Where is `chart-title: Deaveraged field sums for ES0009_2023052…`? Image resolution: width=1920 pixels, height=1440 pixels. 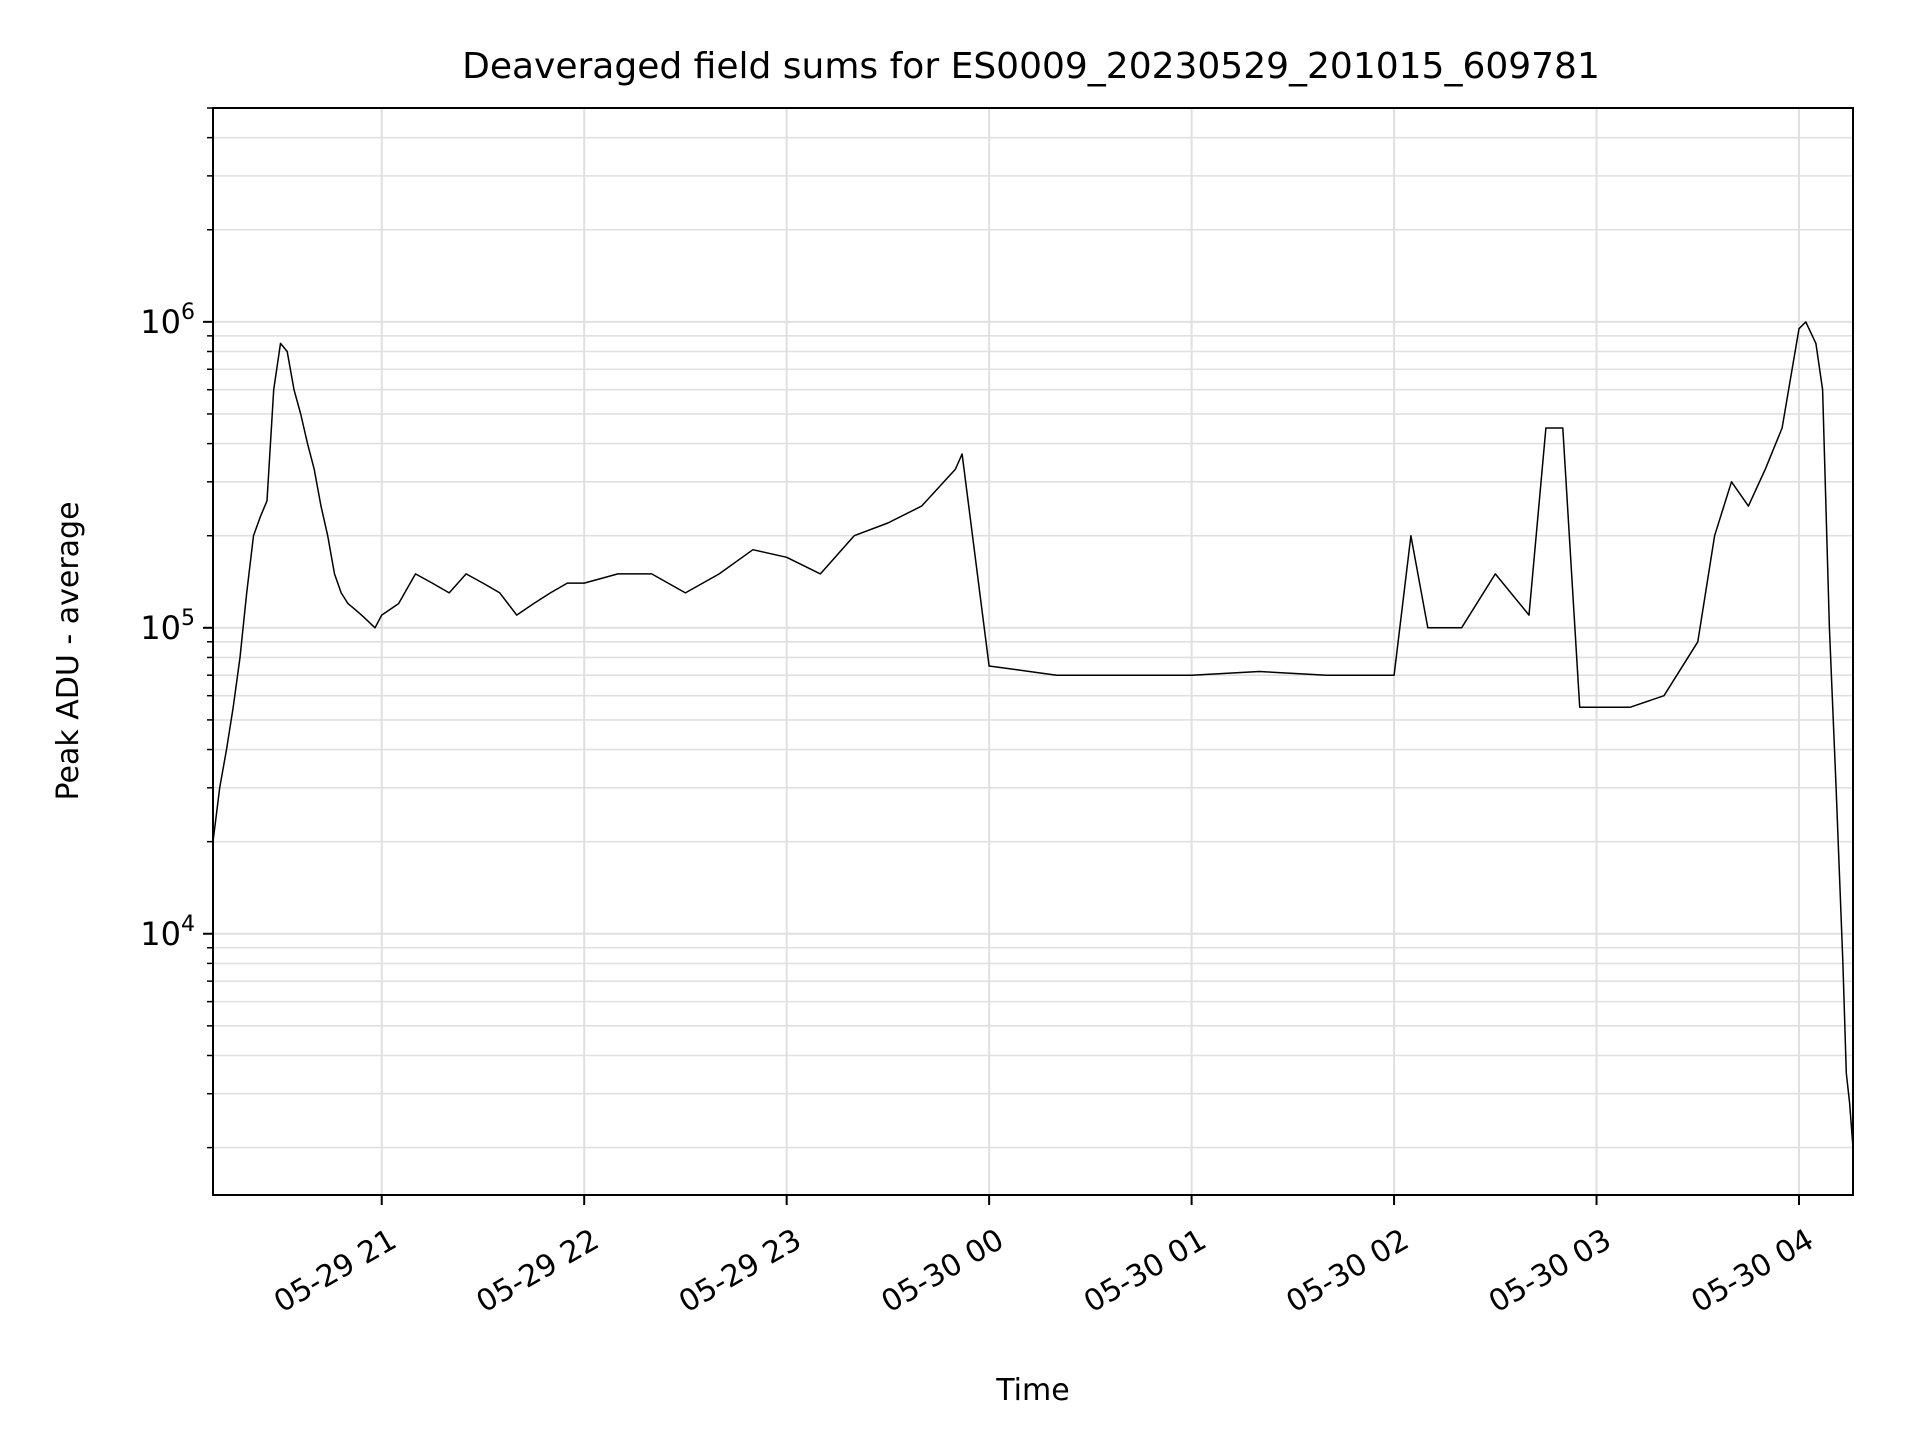
chart-title: Deaveraged field sums for ES0009_2023052… is located at coordinates (1031, 66).